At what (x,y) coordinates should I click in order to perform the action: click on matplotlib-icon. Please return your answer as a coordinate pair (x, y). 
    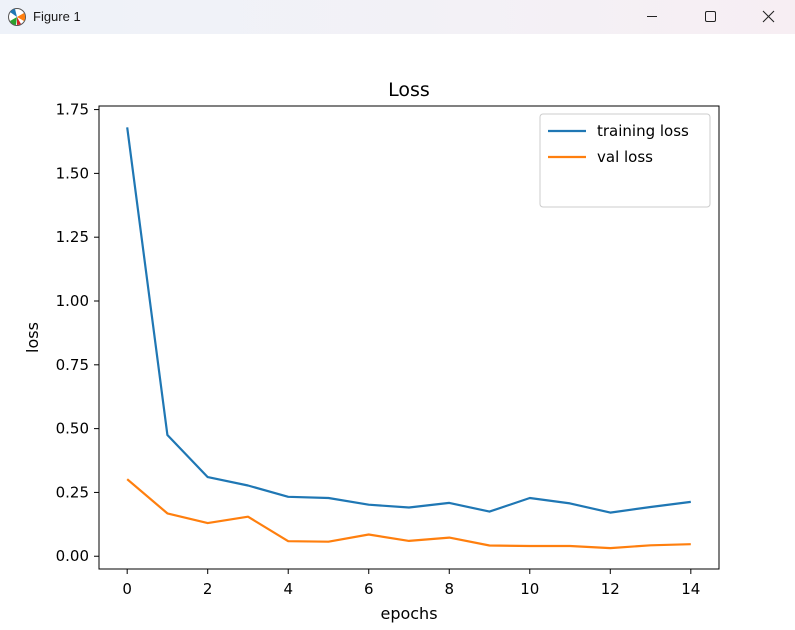
    Looking at the image, I should click on (17, 17).